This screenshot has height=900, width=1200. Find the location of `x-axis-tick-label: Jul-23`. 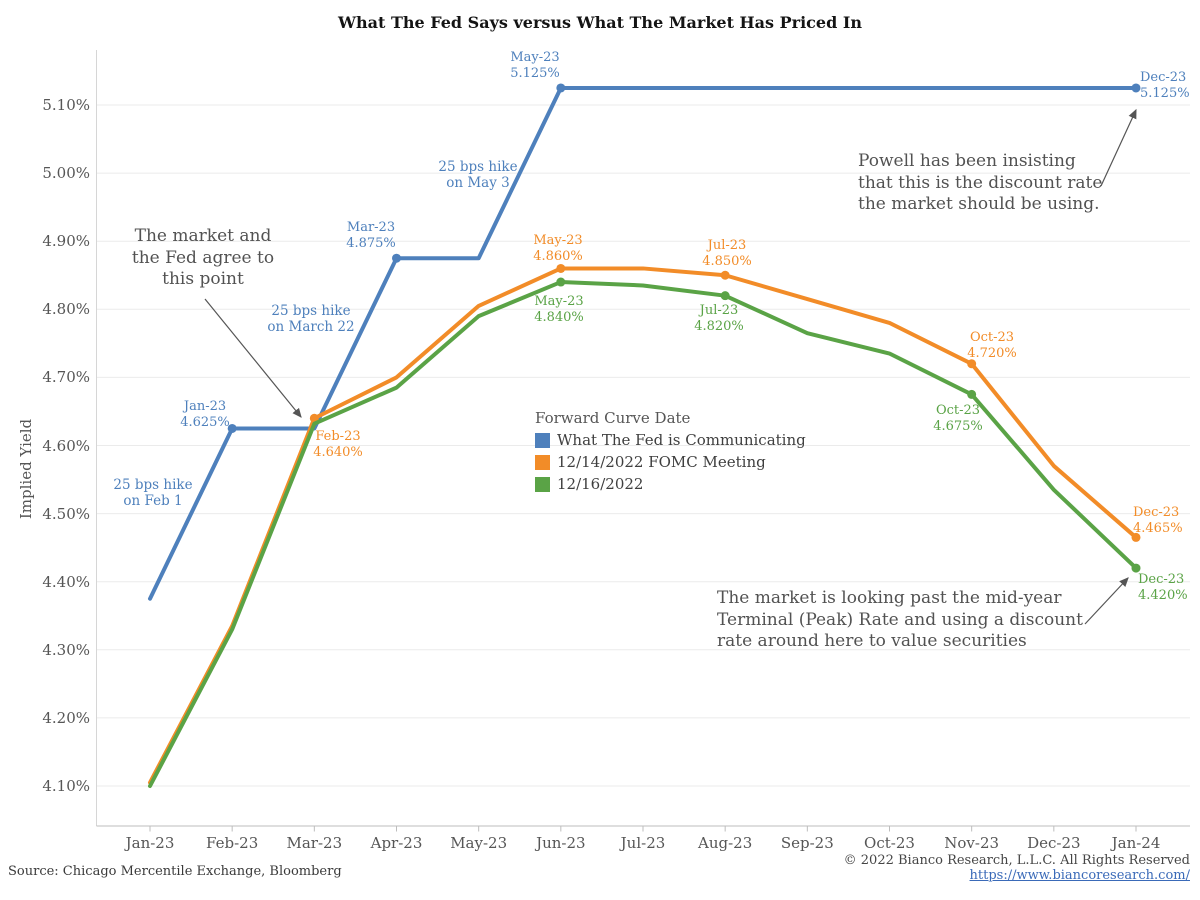

x-axis-tick-label: Jul-23 is located at coordinates (643, 843).